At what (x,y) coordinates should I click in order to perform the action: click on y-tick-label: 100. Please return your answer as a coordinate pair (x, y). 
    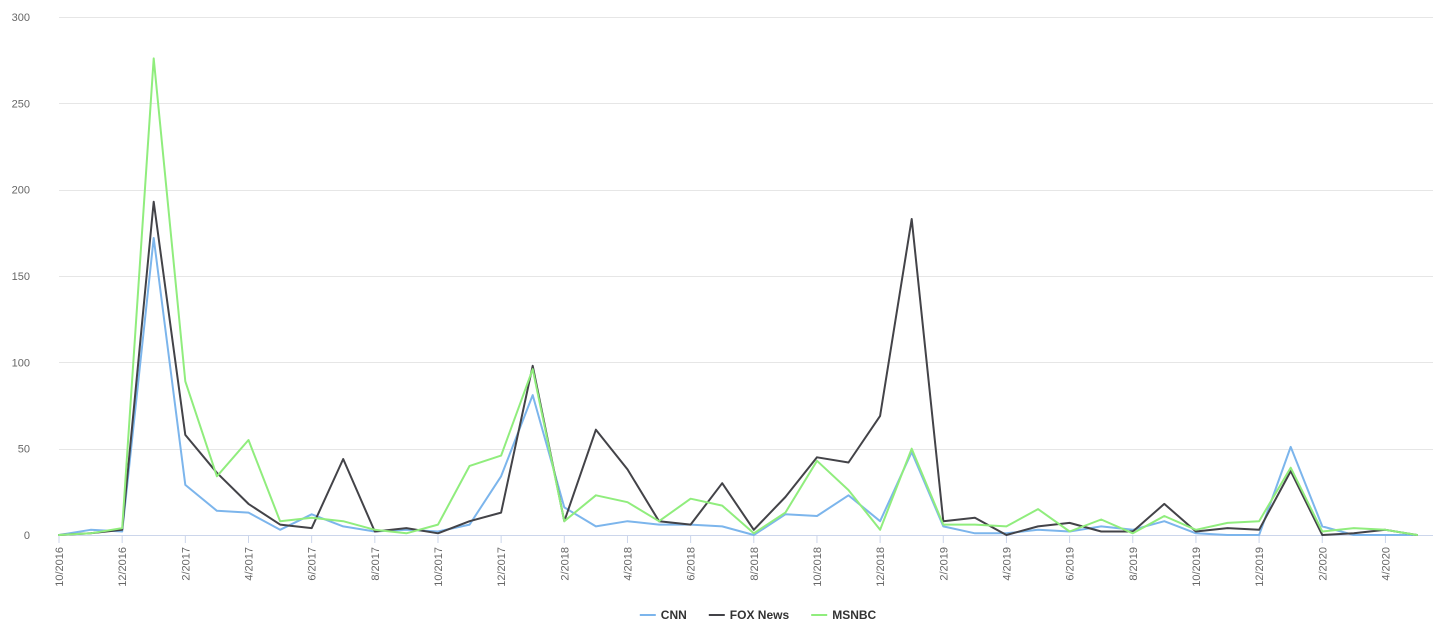
    Looking at the image, I should click on (21, 363).